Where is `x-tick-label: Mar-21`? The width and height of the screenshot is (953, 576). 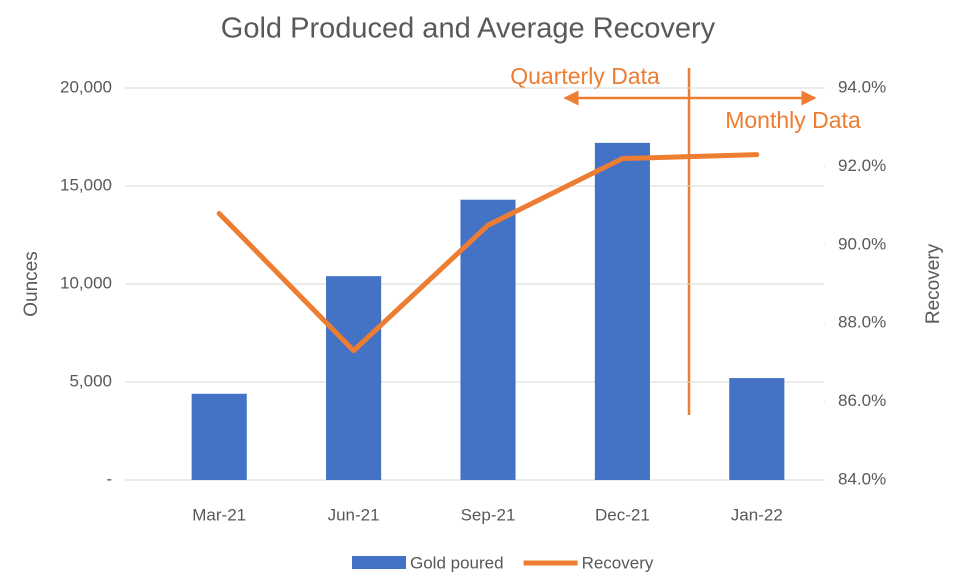 x-tick-label: Mar-21 is located at coordinates (219, 514).